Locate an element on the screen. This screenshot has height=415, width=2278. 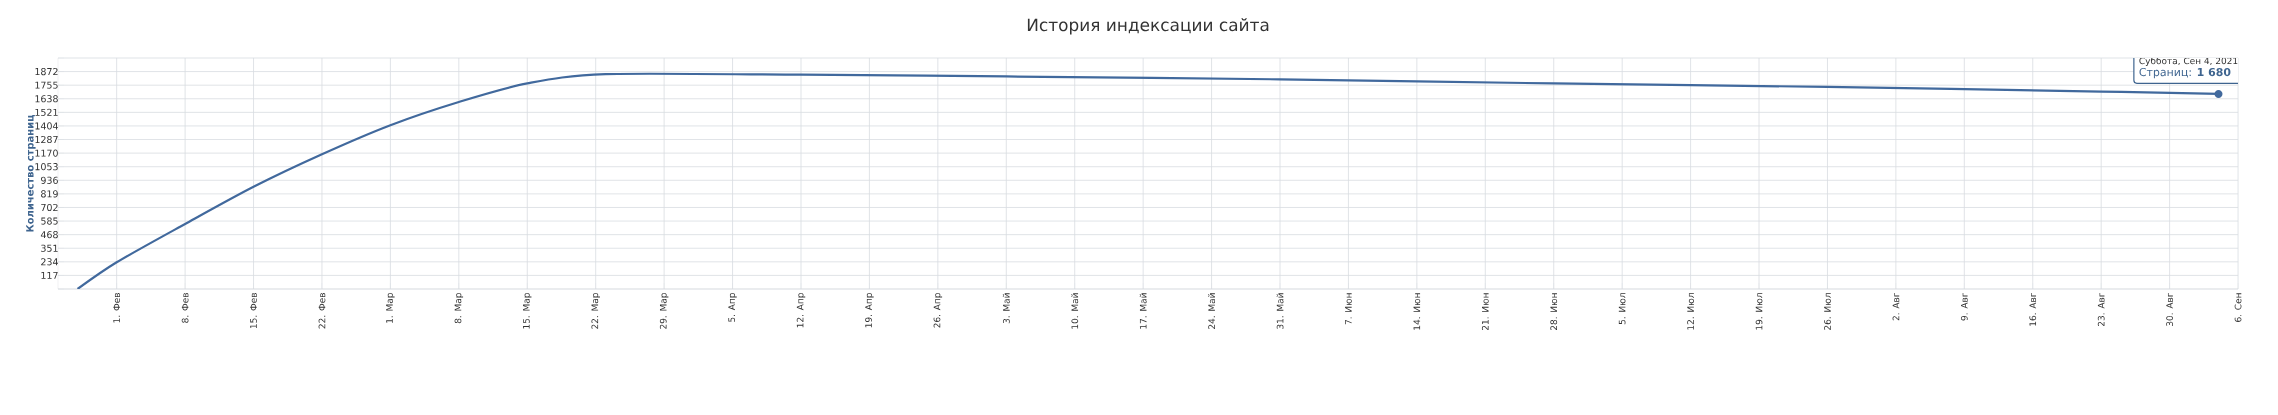
x-tick-label: 28. Июн is located at coordinates (1554, 312).